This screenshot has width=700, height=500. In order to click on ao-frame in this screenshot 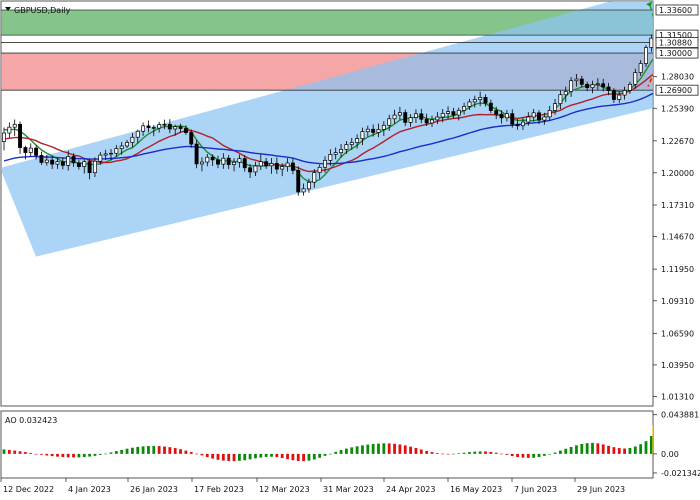, I will do `click(327, 444)`.